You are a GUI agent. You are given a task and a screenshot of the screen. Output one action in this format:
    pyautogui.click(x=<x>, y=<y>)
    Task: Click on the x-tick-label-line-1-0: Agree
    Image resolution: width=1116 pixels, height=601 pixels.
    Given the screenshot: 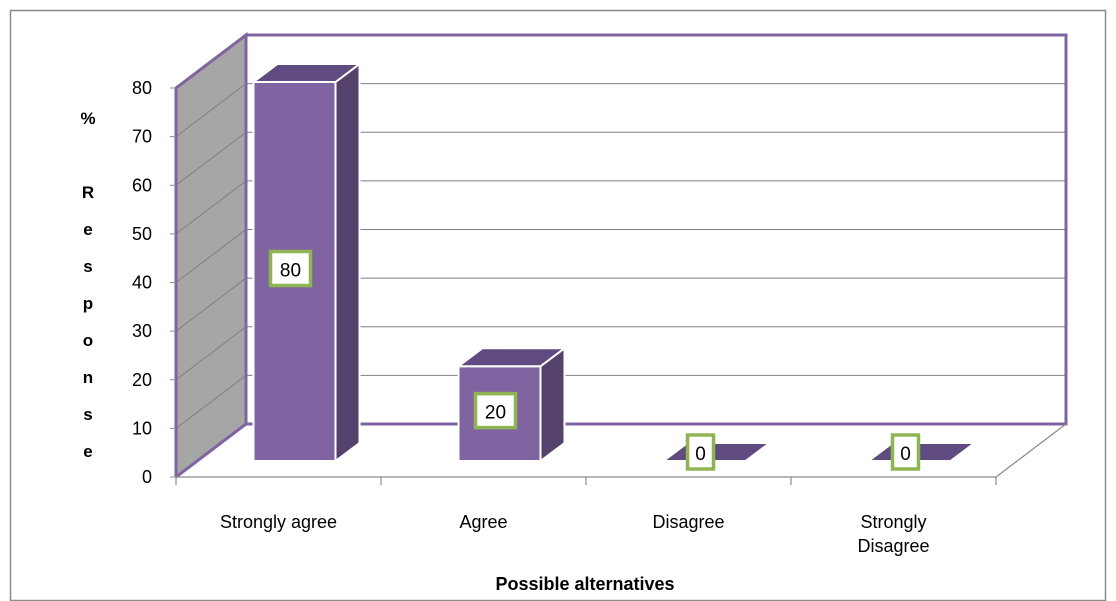 What is the action you would take?
    pyautogui.click(x=483, y=522)
    